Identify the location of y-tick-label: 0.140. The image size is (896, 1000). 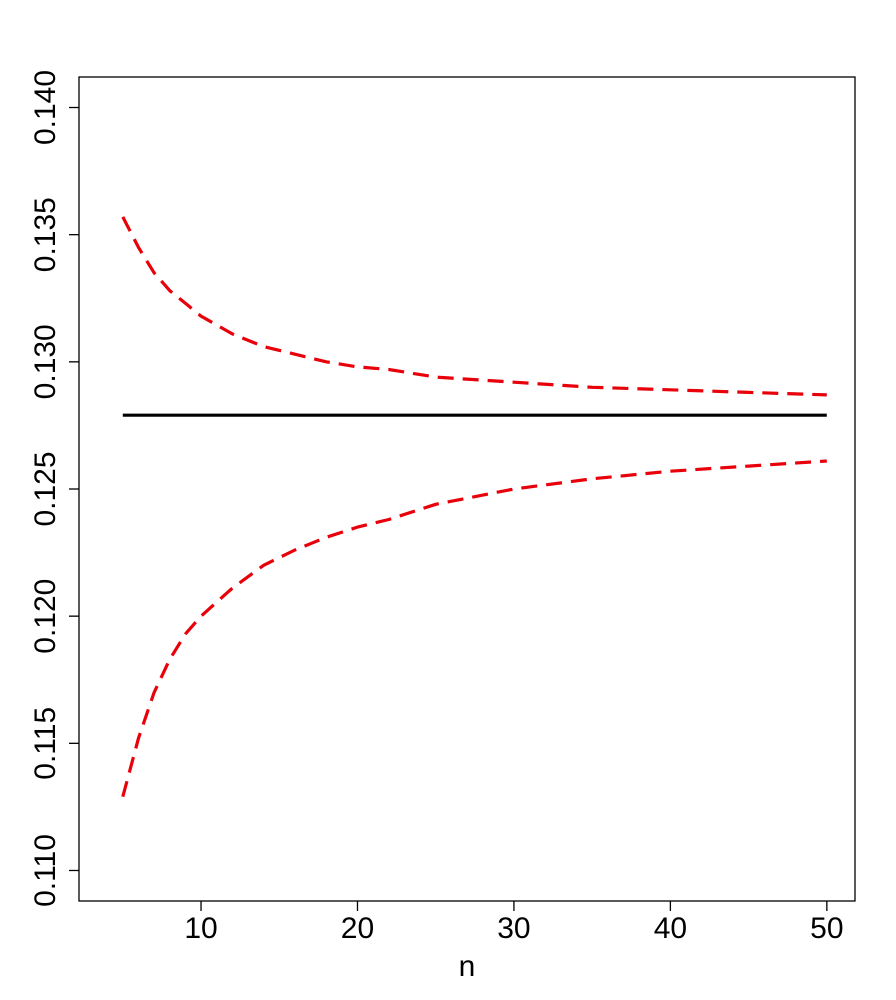
(45, 107).